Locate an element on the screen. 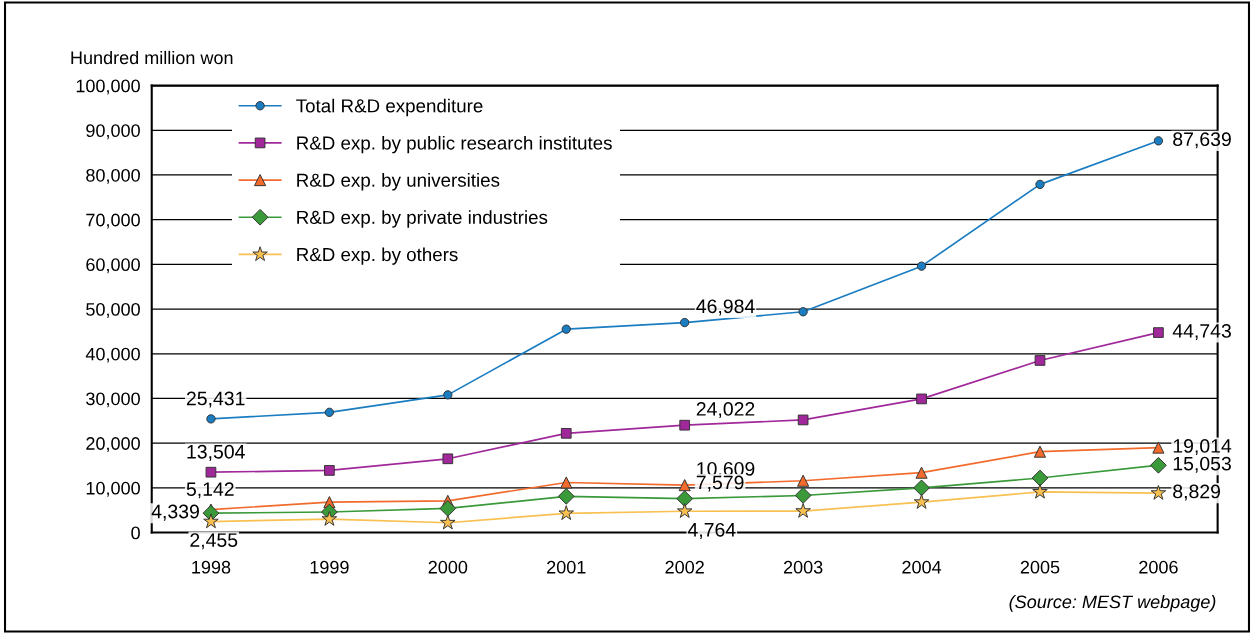 Image resolution: width=1254 pixels, height=634 pixels. data-label: 44,743 is located at coordinates (1201, 332).